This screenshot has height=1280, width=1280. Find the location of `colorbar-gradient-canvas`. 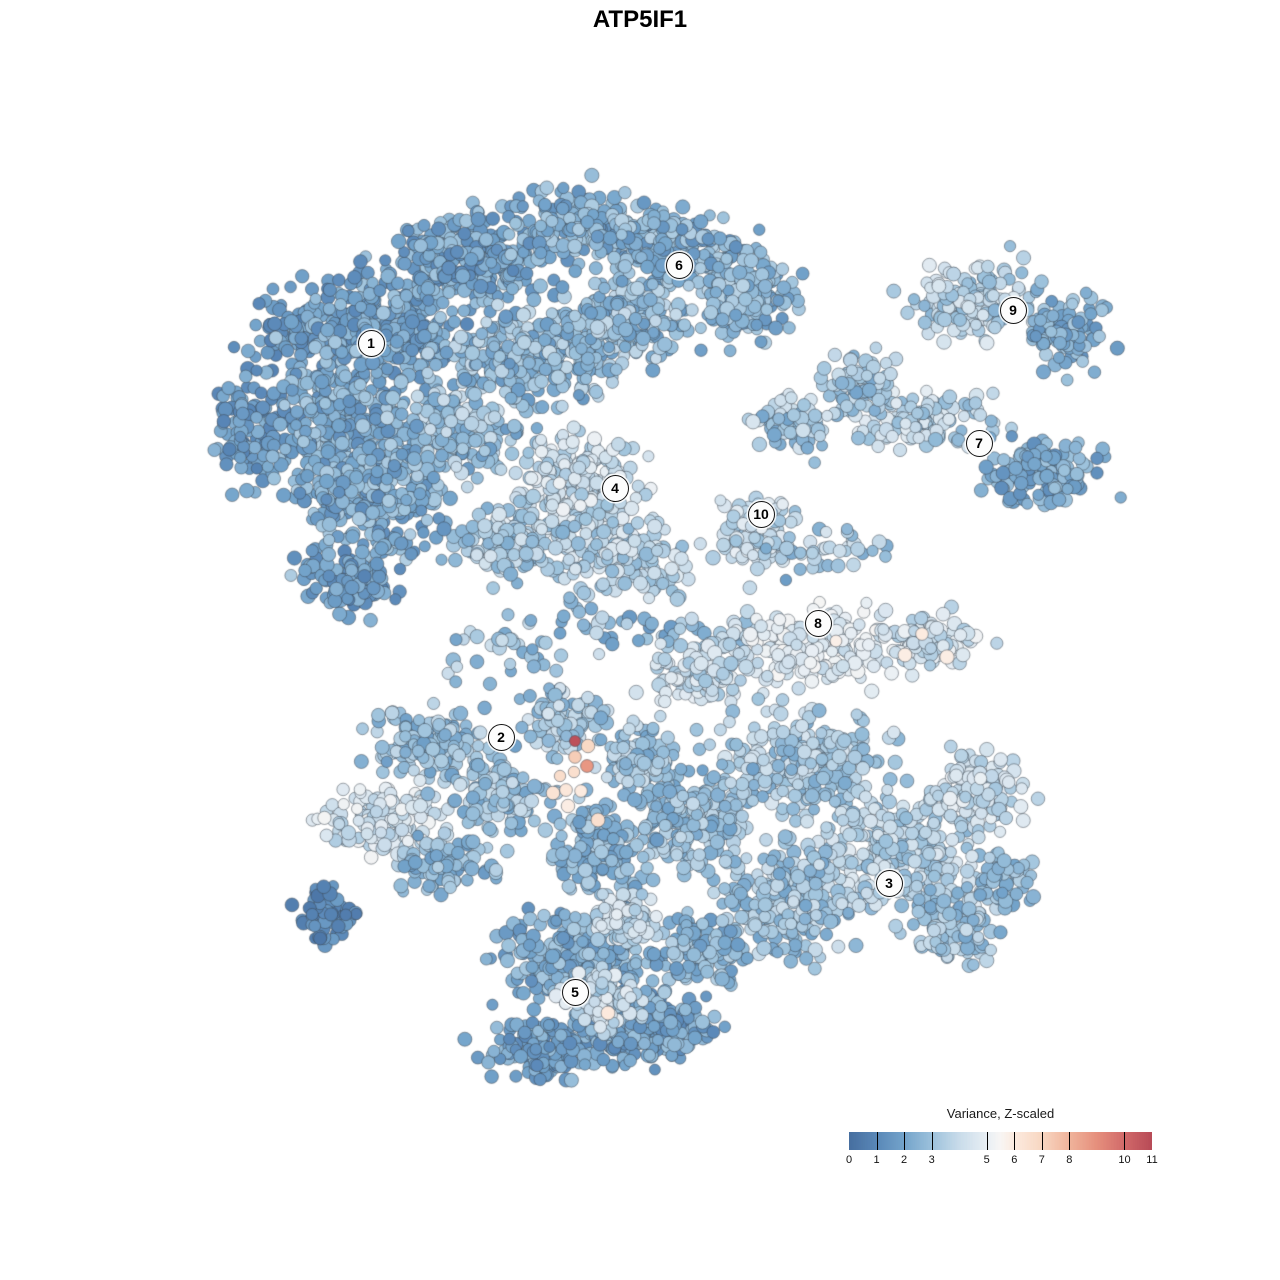

colorbar-gradient-canvas is located at coordinates (1000, 1141).